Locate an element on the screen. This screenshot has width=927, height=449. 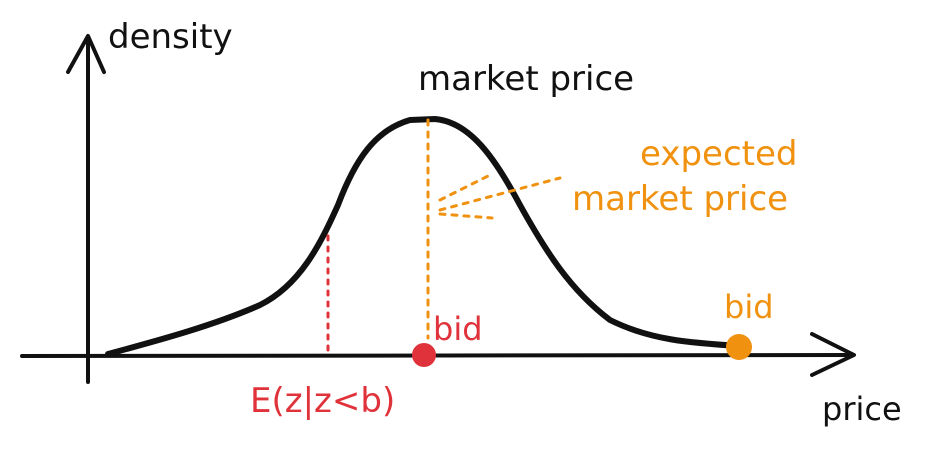
market-price-label: market price is located at coordinates (526, 79).